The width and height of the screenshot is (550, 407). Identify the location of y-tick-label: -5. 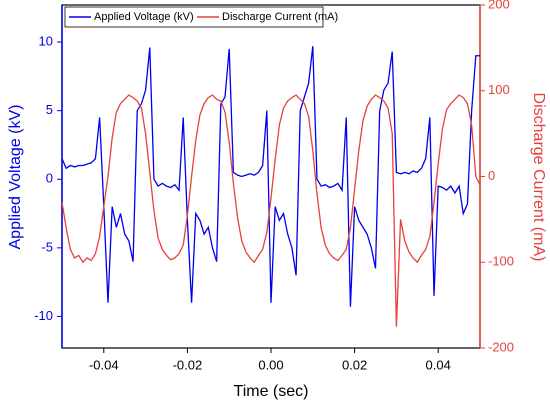
(47, 246).